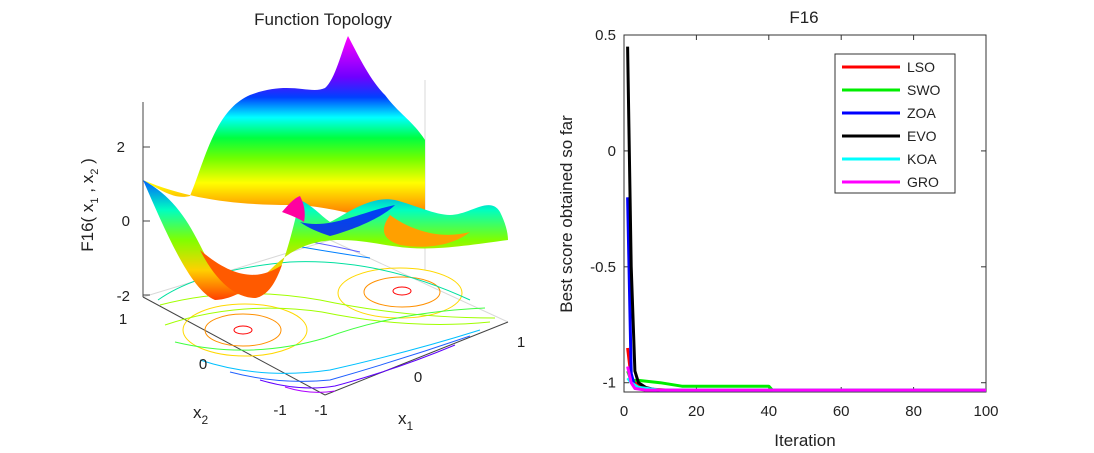 Image resolution: width=1094 pixels, height=453 pixels. I want to click on y-tick-label: 0, so click(612, 151).